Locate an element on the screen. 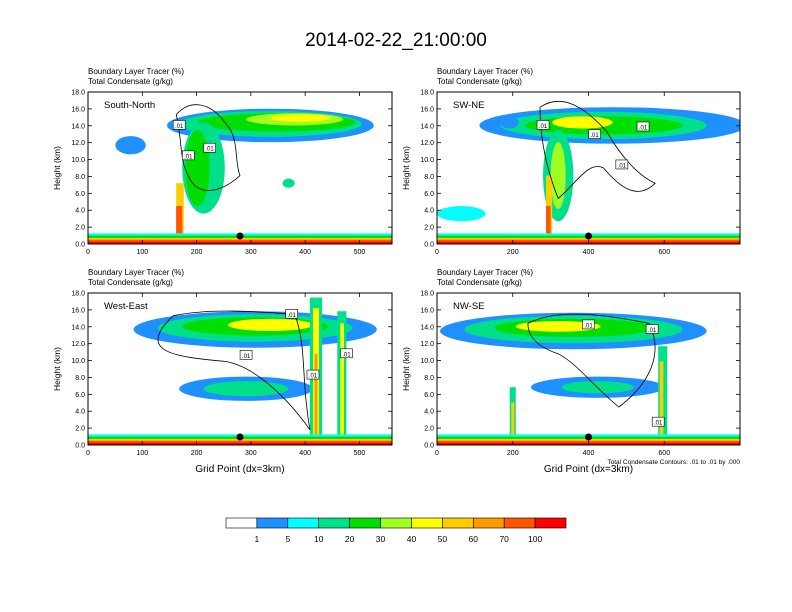 The width and height of the screenshot is (792, 612). y-tick-label: 6.0 is located at coordinates (80, 395).